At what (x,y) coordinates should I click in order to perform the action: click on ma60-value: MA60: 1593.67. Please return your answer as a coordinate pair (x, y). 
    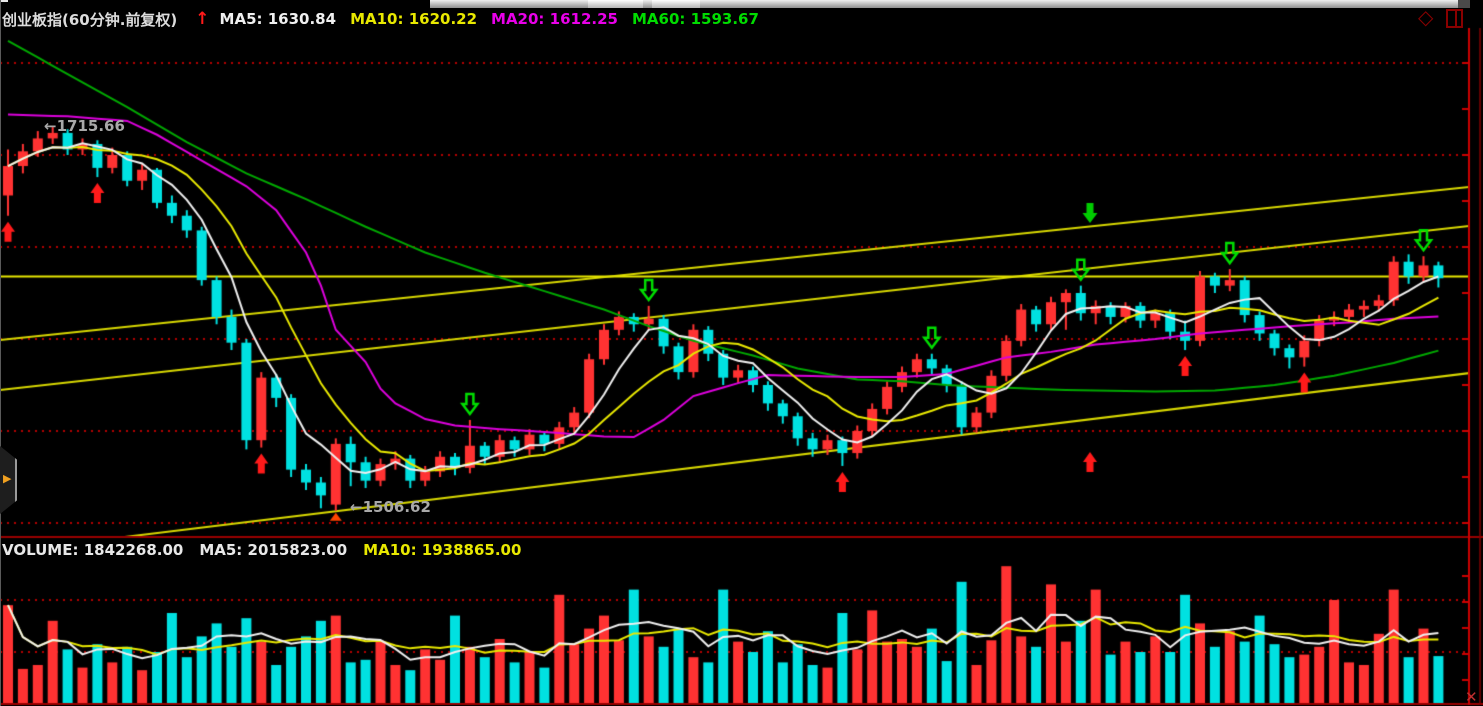
    Looking at the image, I should click on (695, 19).